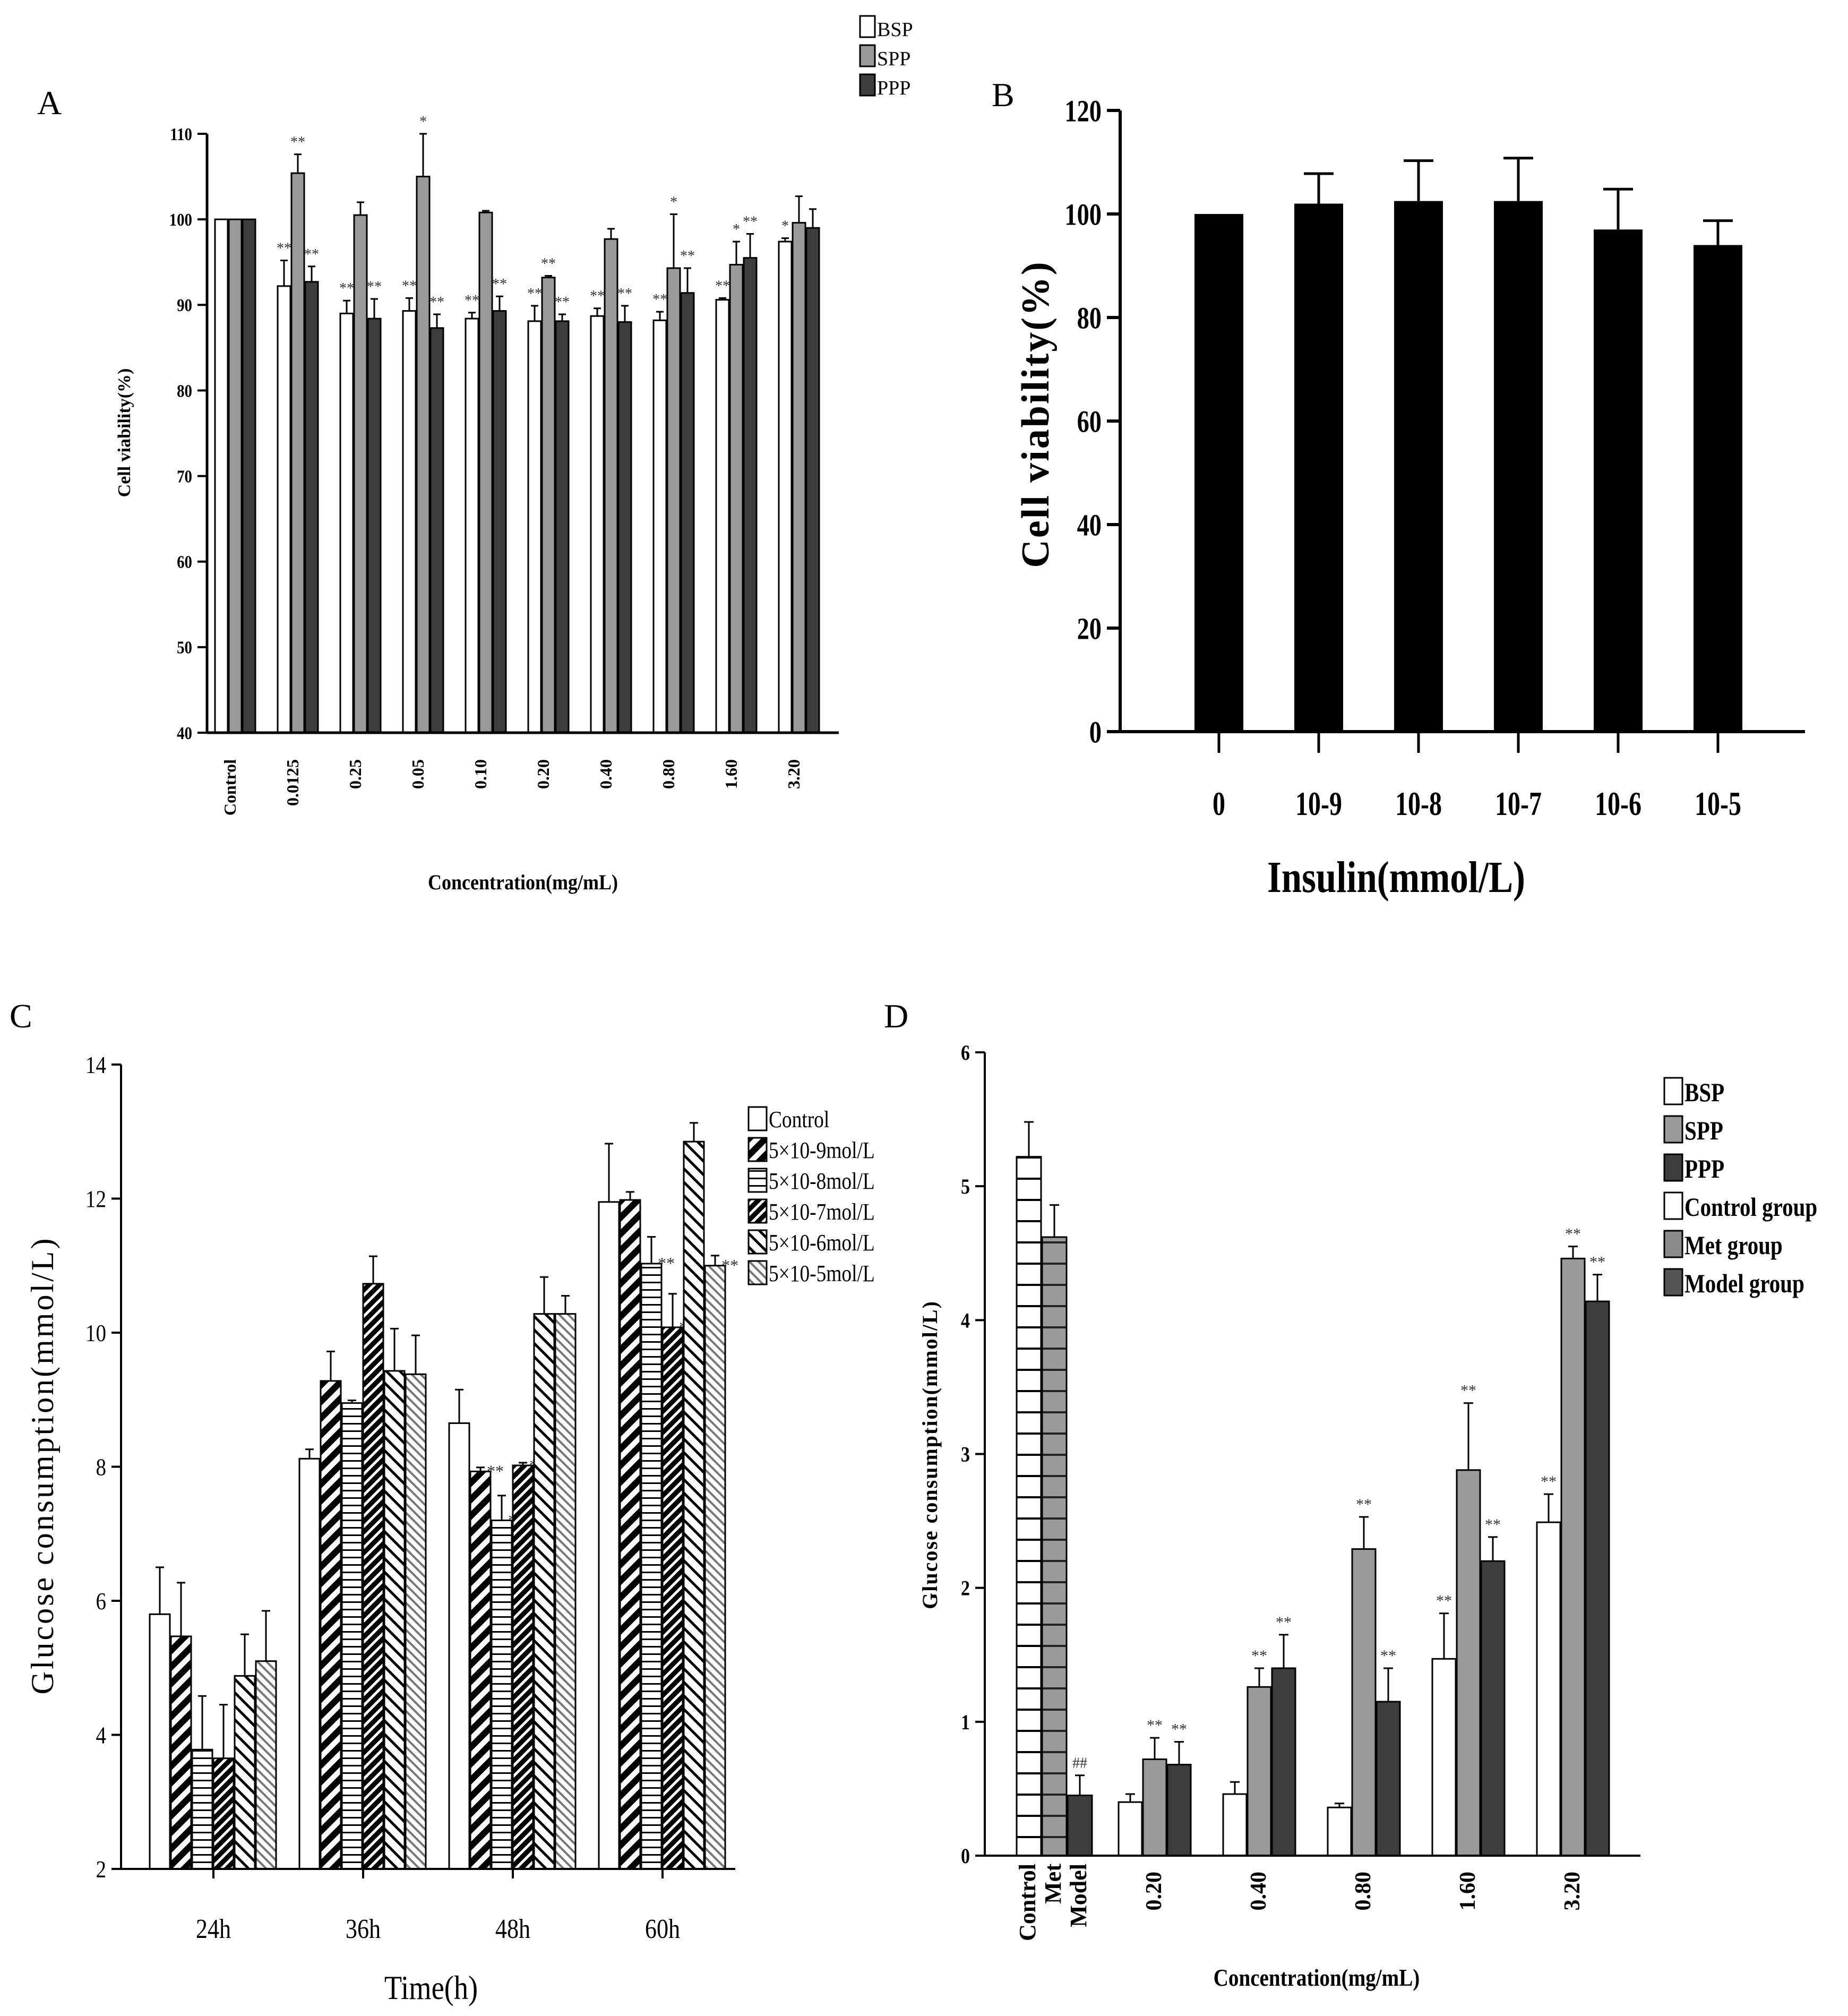 This screenshot has height=2016, width=1848. Describe the element at coordinates (896, 1016) in the screenshot. I see `panel-label-d: D` at that location.